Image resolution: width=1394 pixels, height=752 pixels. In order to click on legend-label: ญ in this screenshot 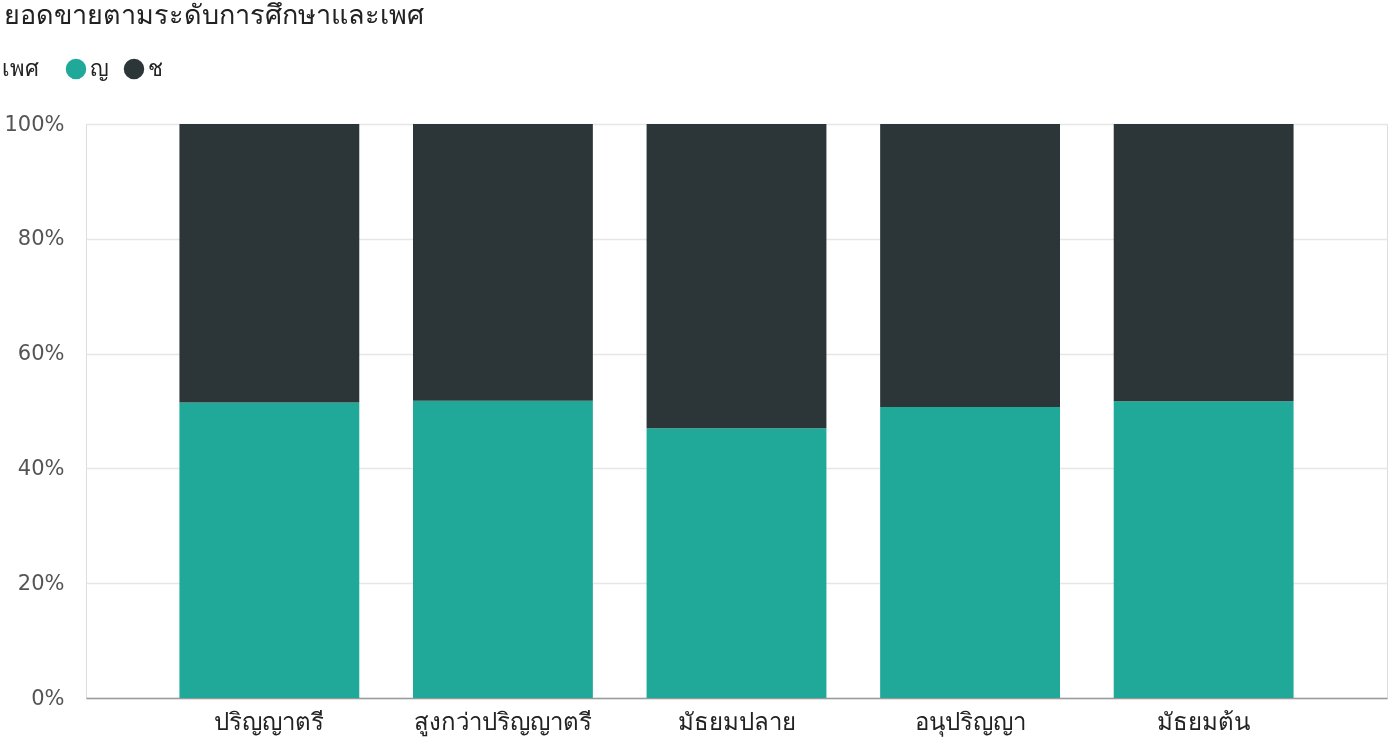, I will do `click(99, 68)`.